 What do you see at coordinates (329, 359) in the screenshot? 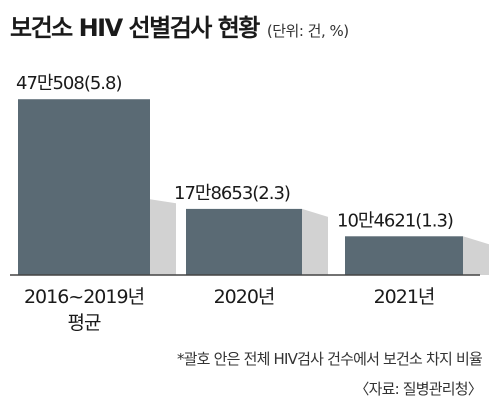
I see `footnote: *괄호 안은 전체 HIV검사 건수에서 보건소 차지 비율` at bounding box center [329, 359].